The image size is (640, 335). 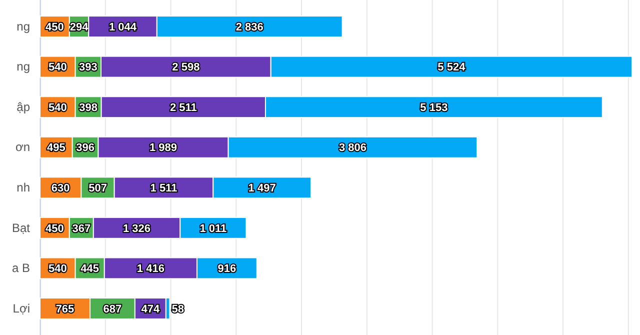 I want to click on y-tick-label: ơn, so click(x=22, y=147).